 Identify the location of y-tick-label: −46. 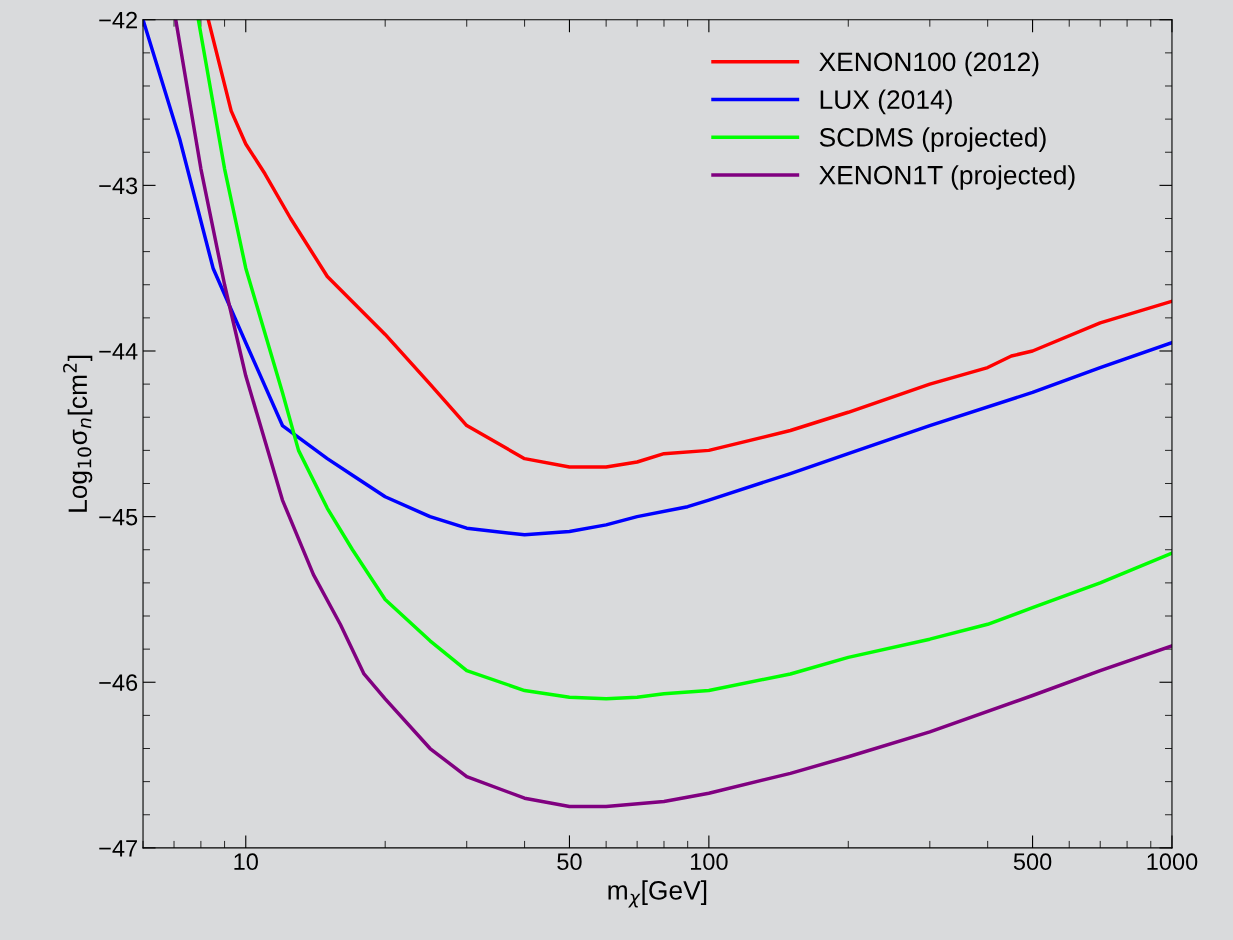
(118, 683).